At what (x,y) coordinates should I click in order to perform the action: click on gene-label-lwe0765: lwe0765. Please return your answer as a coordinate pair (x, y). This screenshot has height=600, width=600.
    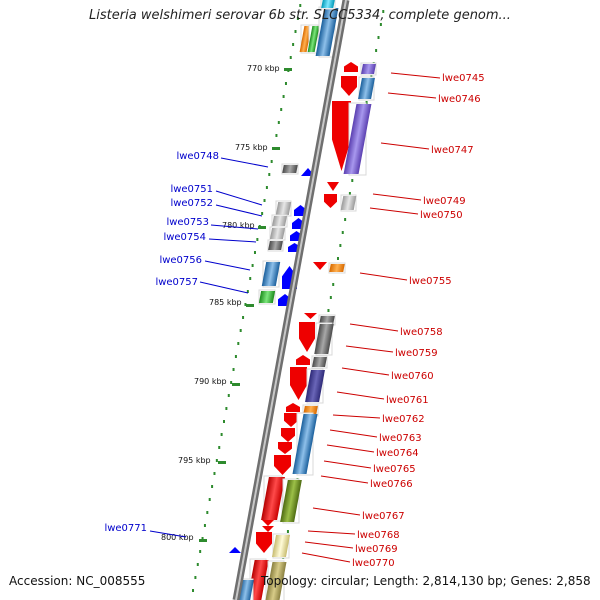
    Looking at the image, I should click on (394, 469).